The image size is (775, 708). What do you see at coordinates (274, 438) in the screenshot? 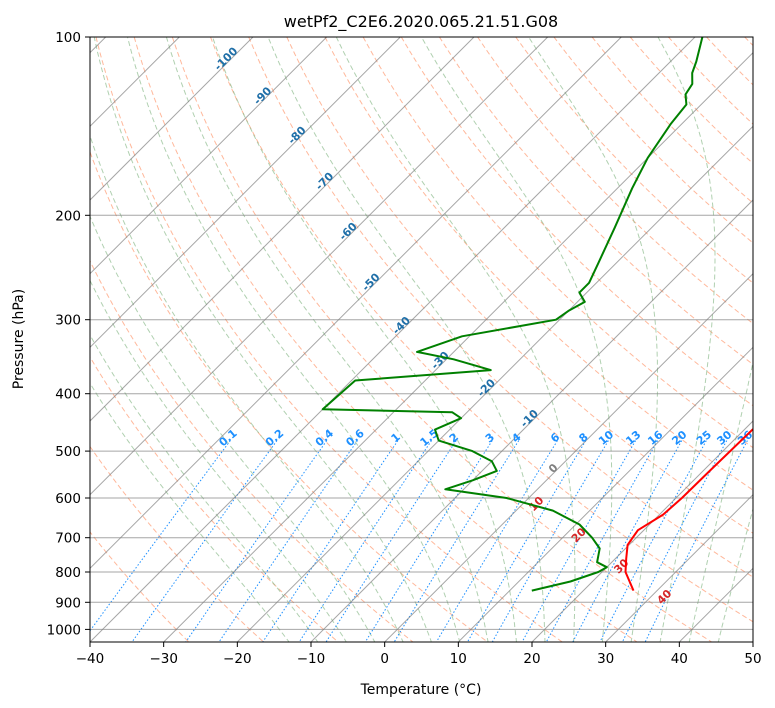
I see `mixing-ratio-label: 0.2` at bounding box center [274, 438].